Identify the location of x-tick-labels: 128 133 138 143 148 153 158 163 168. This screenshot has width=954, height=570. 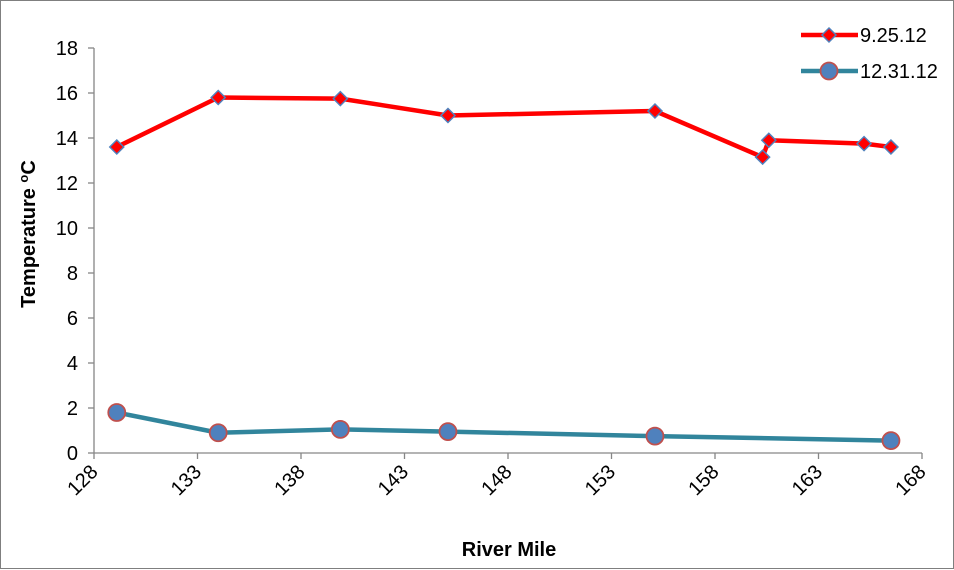
(497, 476).